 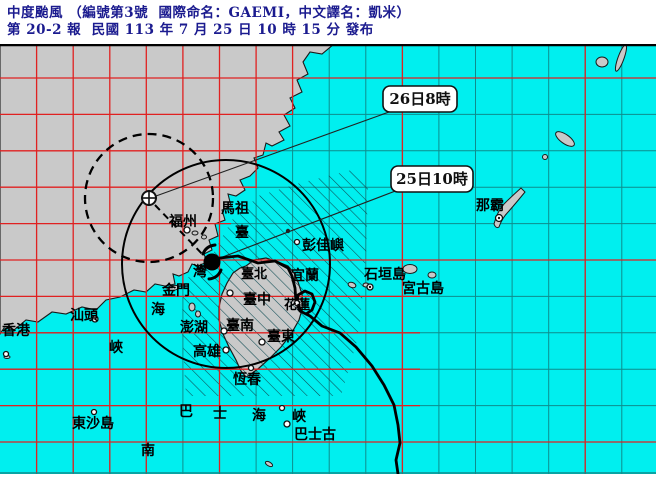 I want to click on marker-pengjiayu-dot, so click(x=297, y=242).